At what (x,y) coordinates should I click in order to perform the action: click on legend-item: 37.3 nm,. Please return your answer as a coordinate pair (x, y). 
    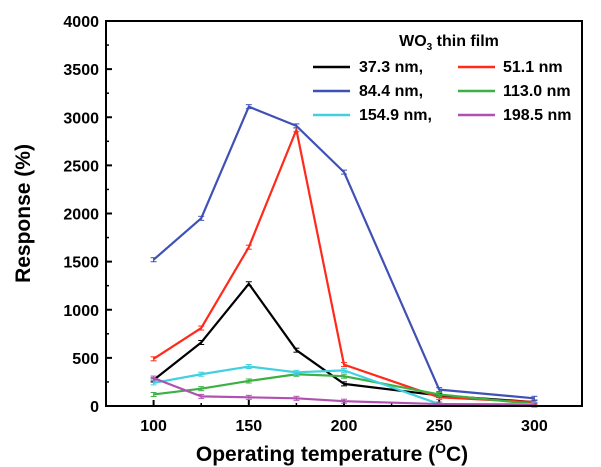
    Looking at the image, I should click on (368, 67).